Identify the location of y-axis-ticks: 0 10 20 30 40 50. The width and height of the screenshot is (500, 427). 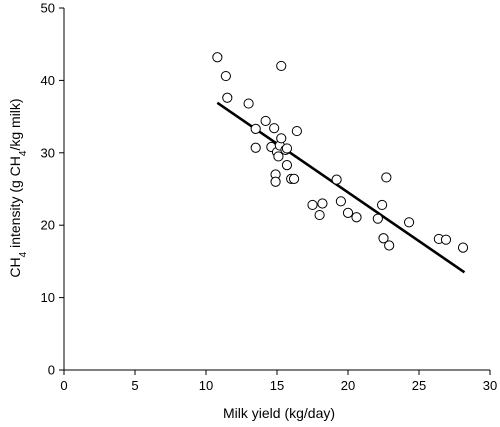
(52, 189).